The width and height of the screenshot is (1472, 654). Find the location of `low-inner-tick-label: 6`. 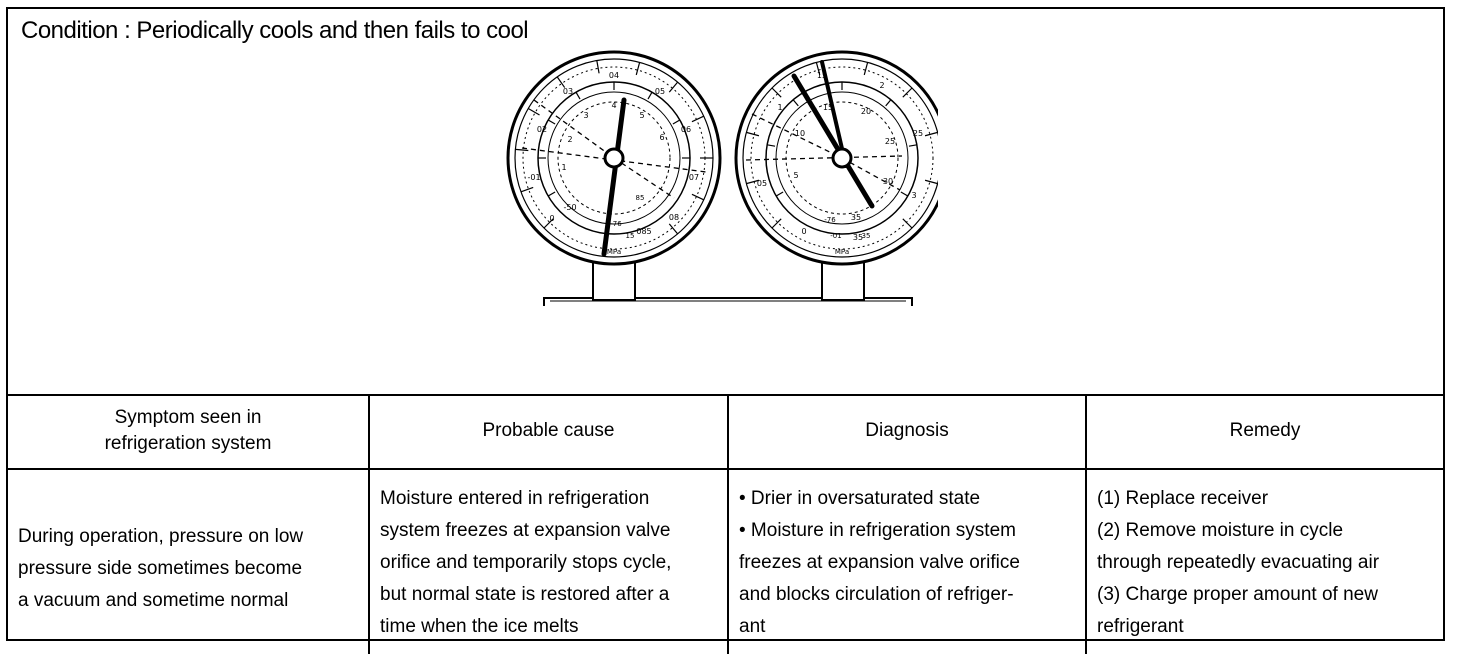

low-inner-tick-label: 6 is located at coordinates (661, 137).